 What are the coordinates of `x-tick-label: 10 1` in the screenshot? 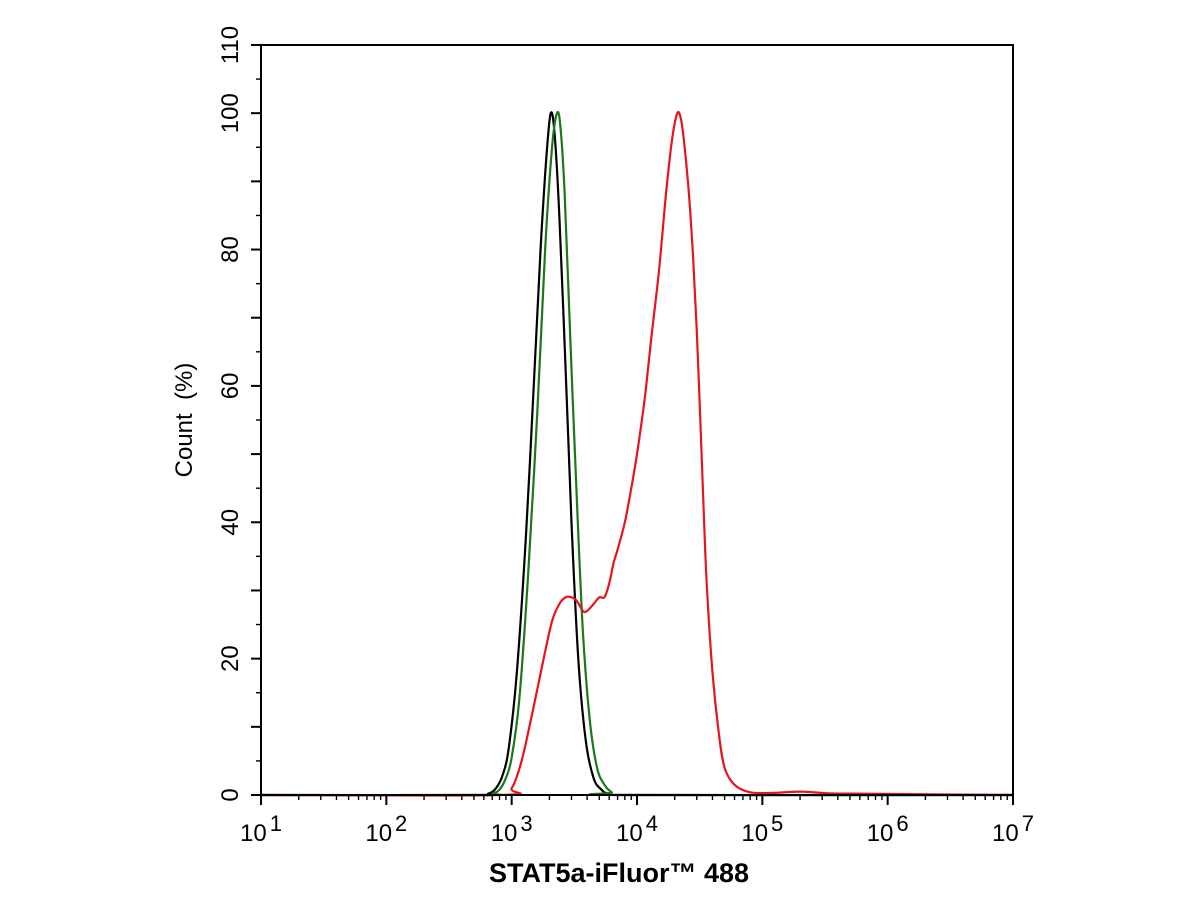 It's located at (261, 829).